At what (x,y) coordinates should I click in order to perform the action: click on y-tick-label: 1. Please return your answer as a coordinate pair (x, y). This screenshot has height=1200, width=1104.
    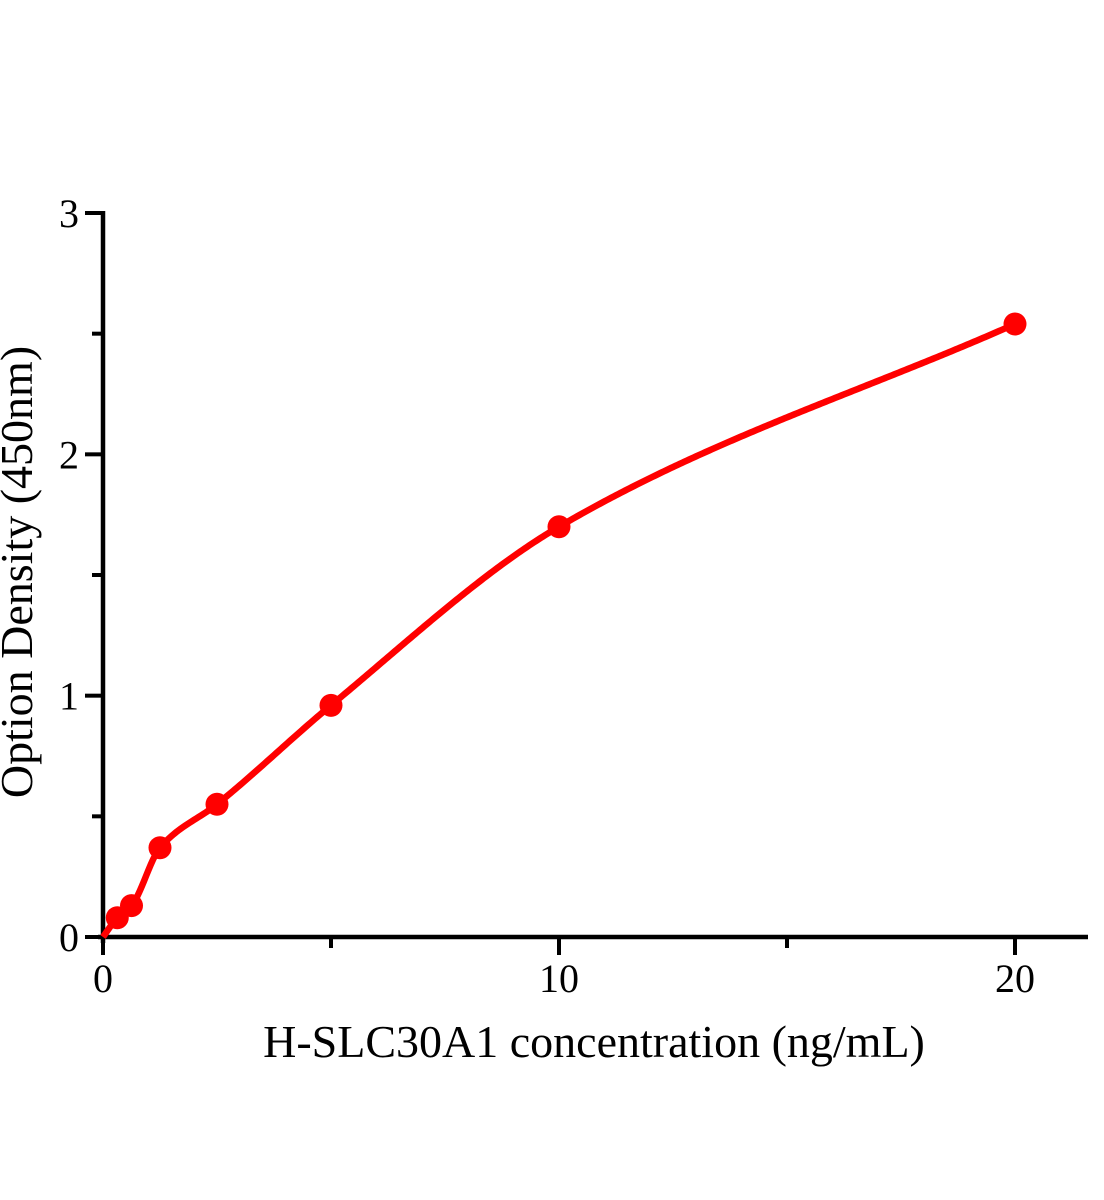
    Looking at the image, I should click on (69, 696).